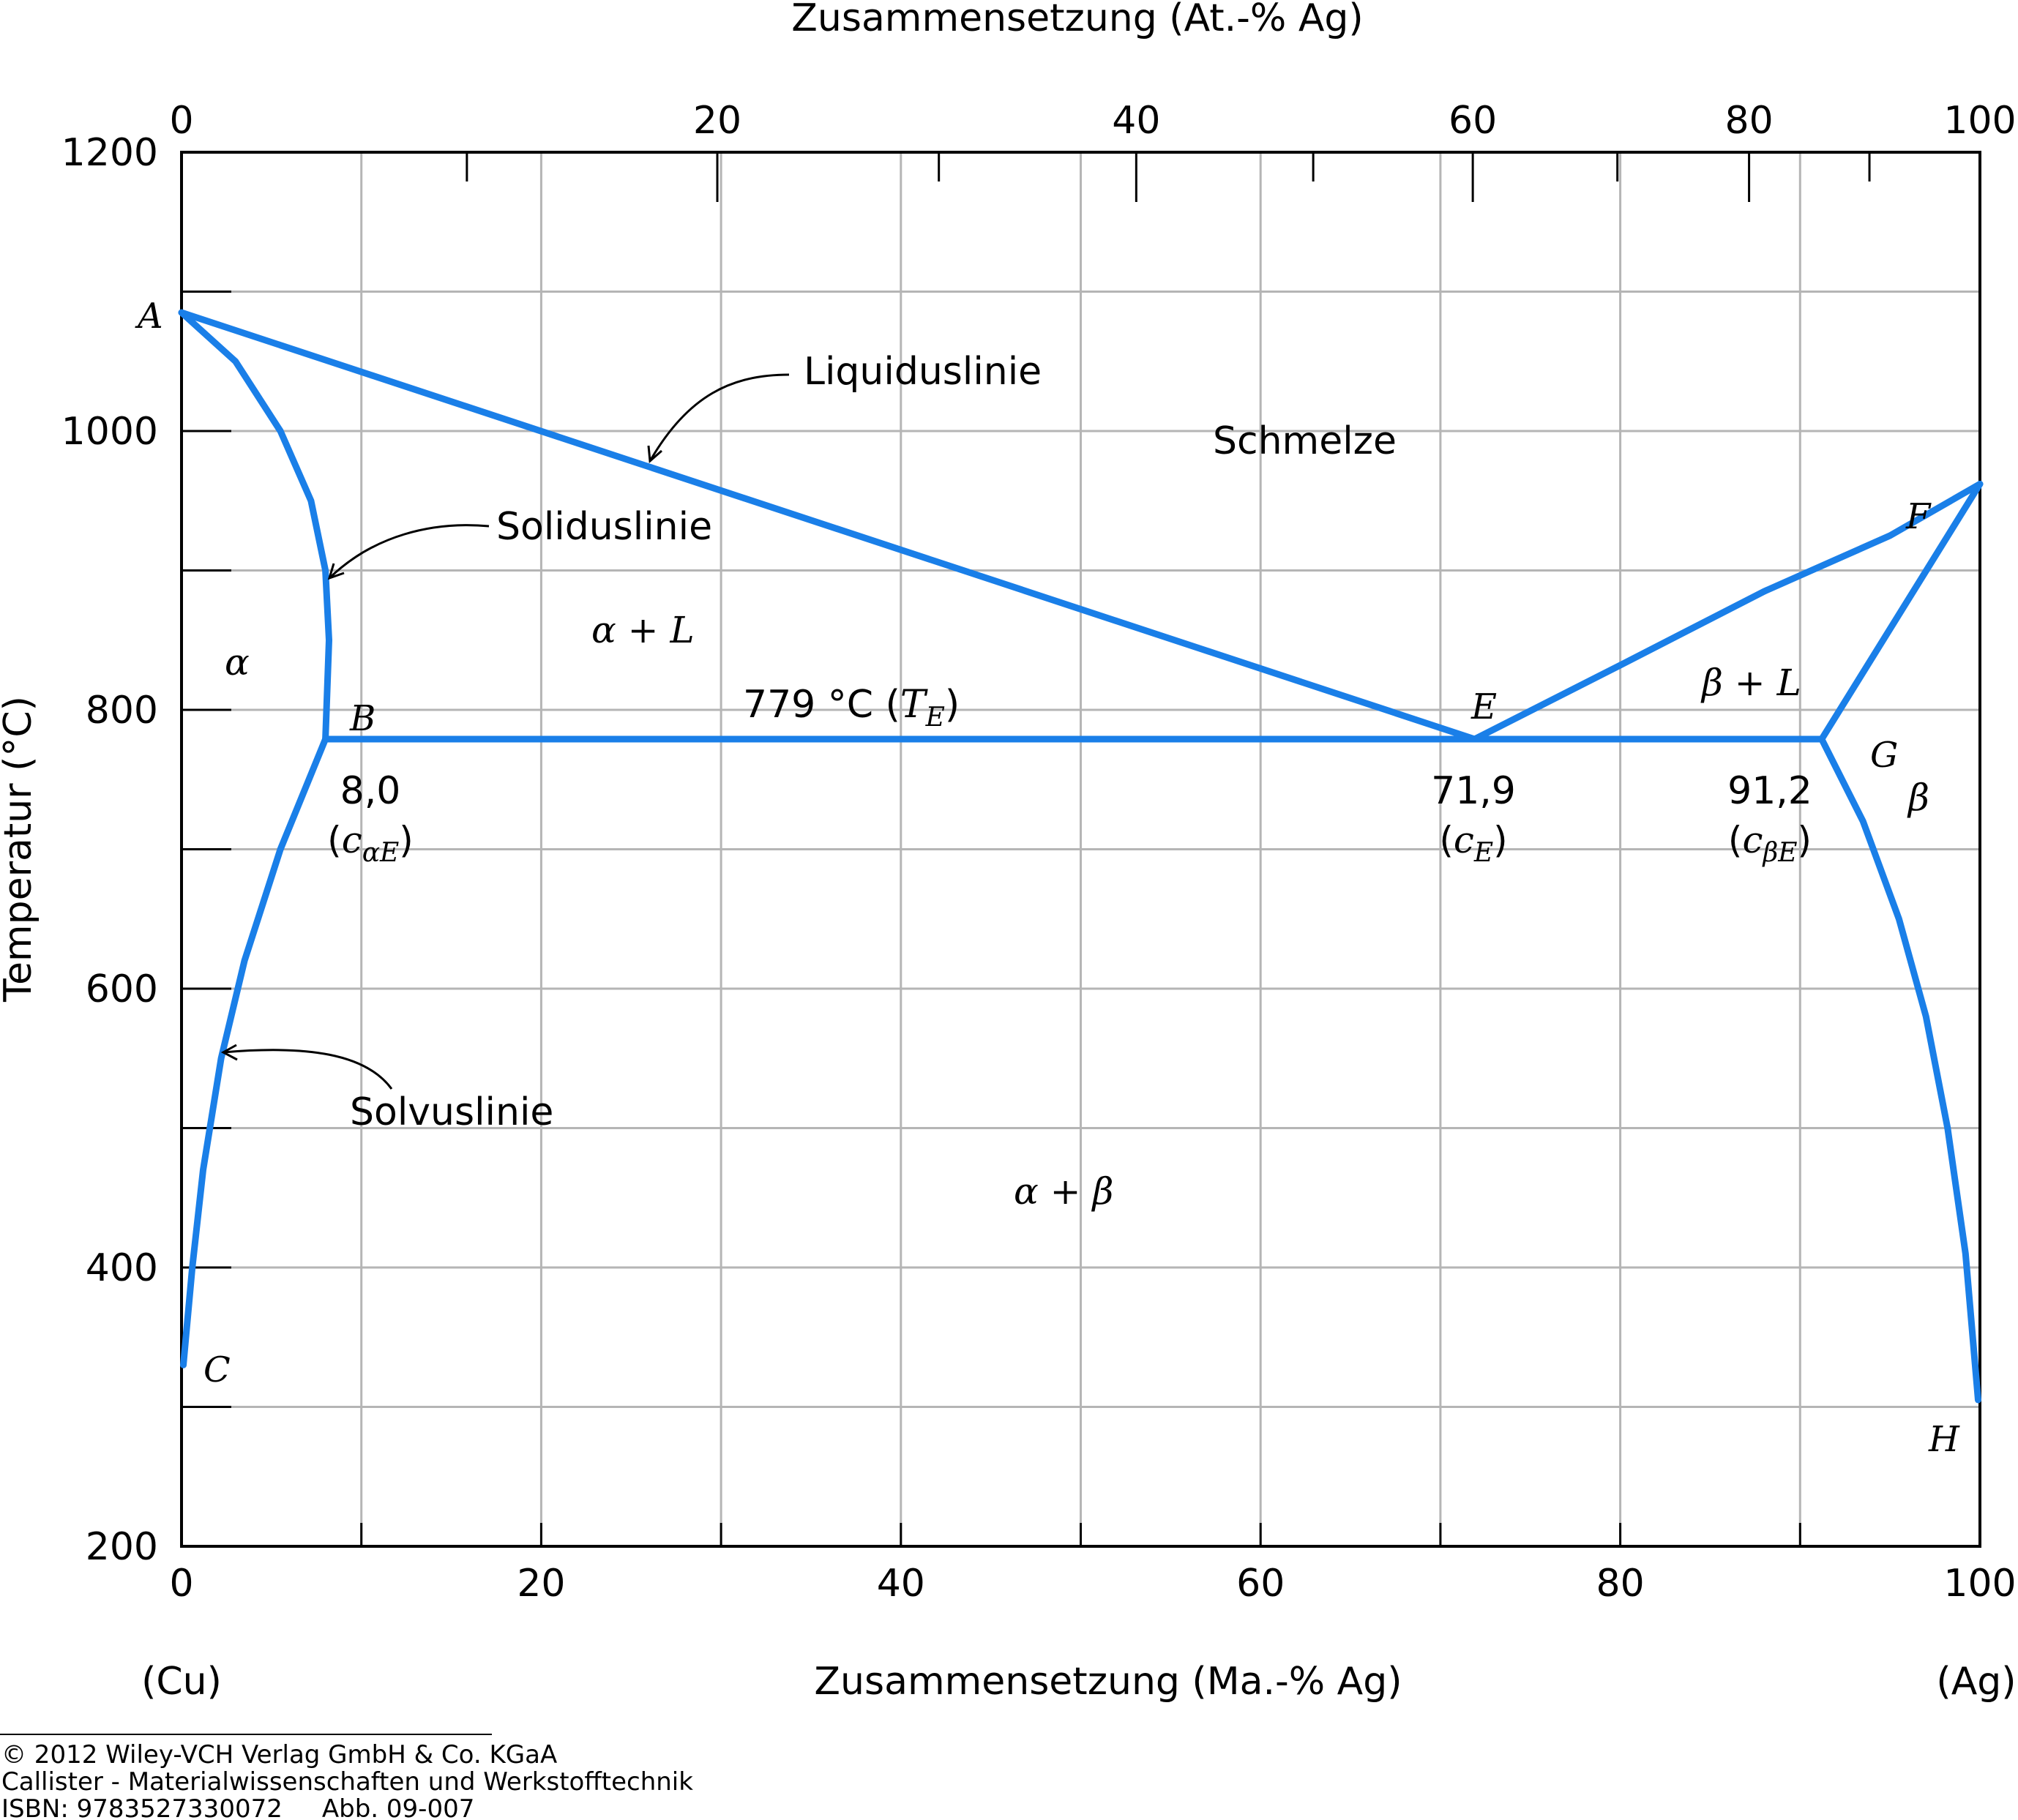 This screenshot has height=1820, width=2018. Describe the element at coordinates (149, 316) in the screenshot. I see `point-label-a: A` at that location.